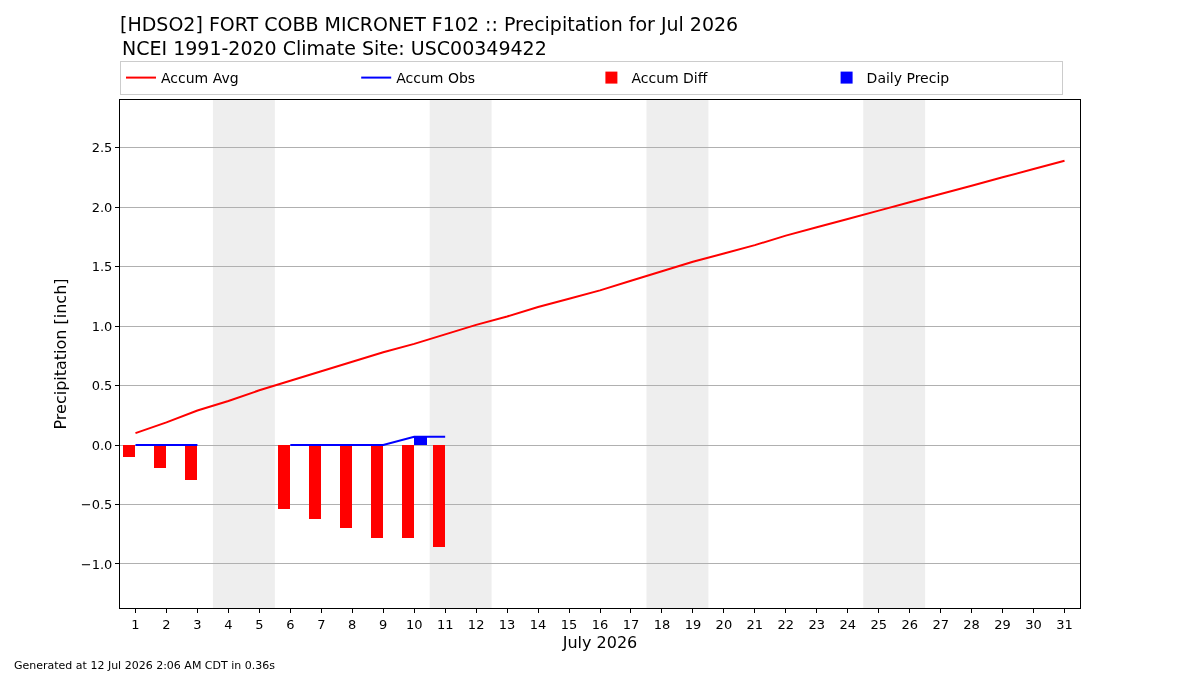 The height and width of the screenshot is (675, 1200). Describe the element at coordinates (538, 624) in the screenshot. I see `x-tick-label: 14` at that location.